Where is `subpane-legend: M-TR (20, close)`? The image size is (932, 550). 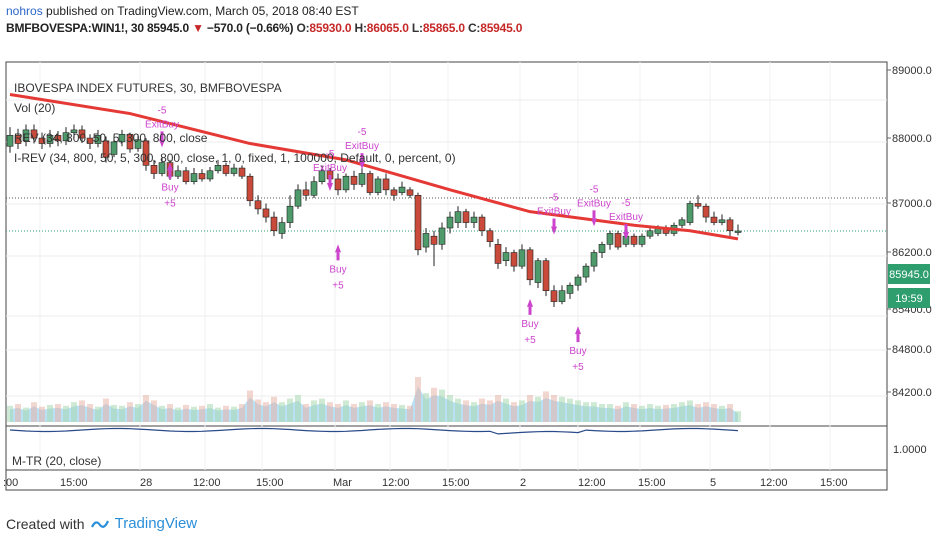 subpane-legend: M-TR (20, close) is located at coordinates (56, 461).